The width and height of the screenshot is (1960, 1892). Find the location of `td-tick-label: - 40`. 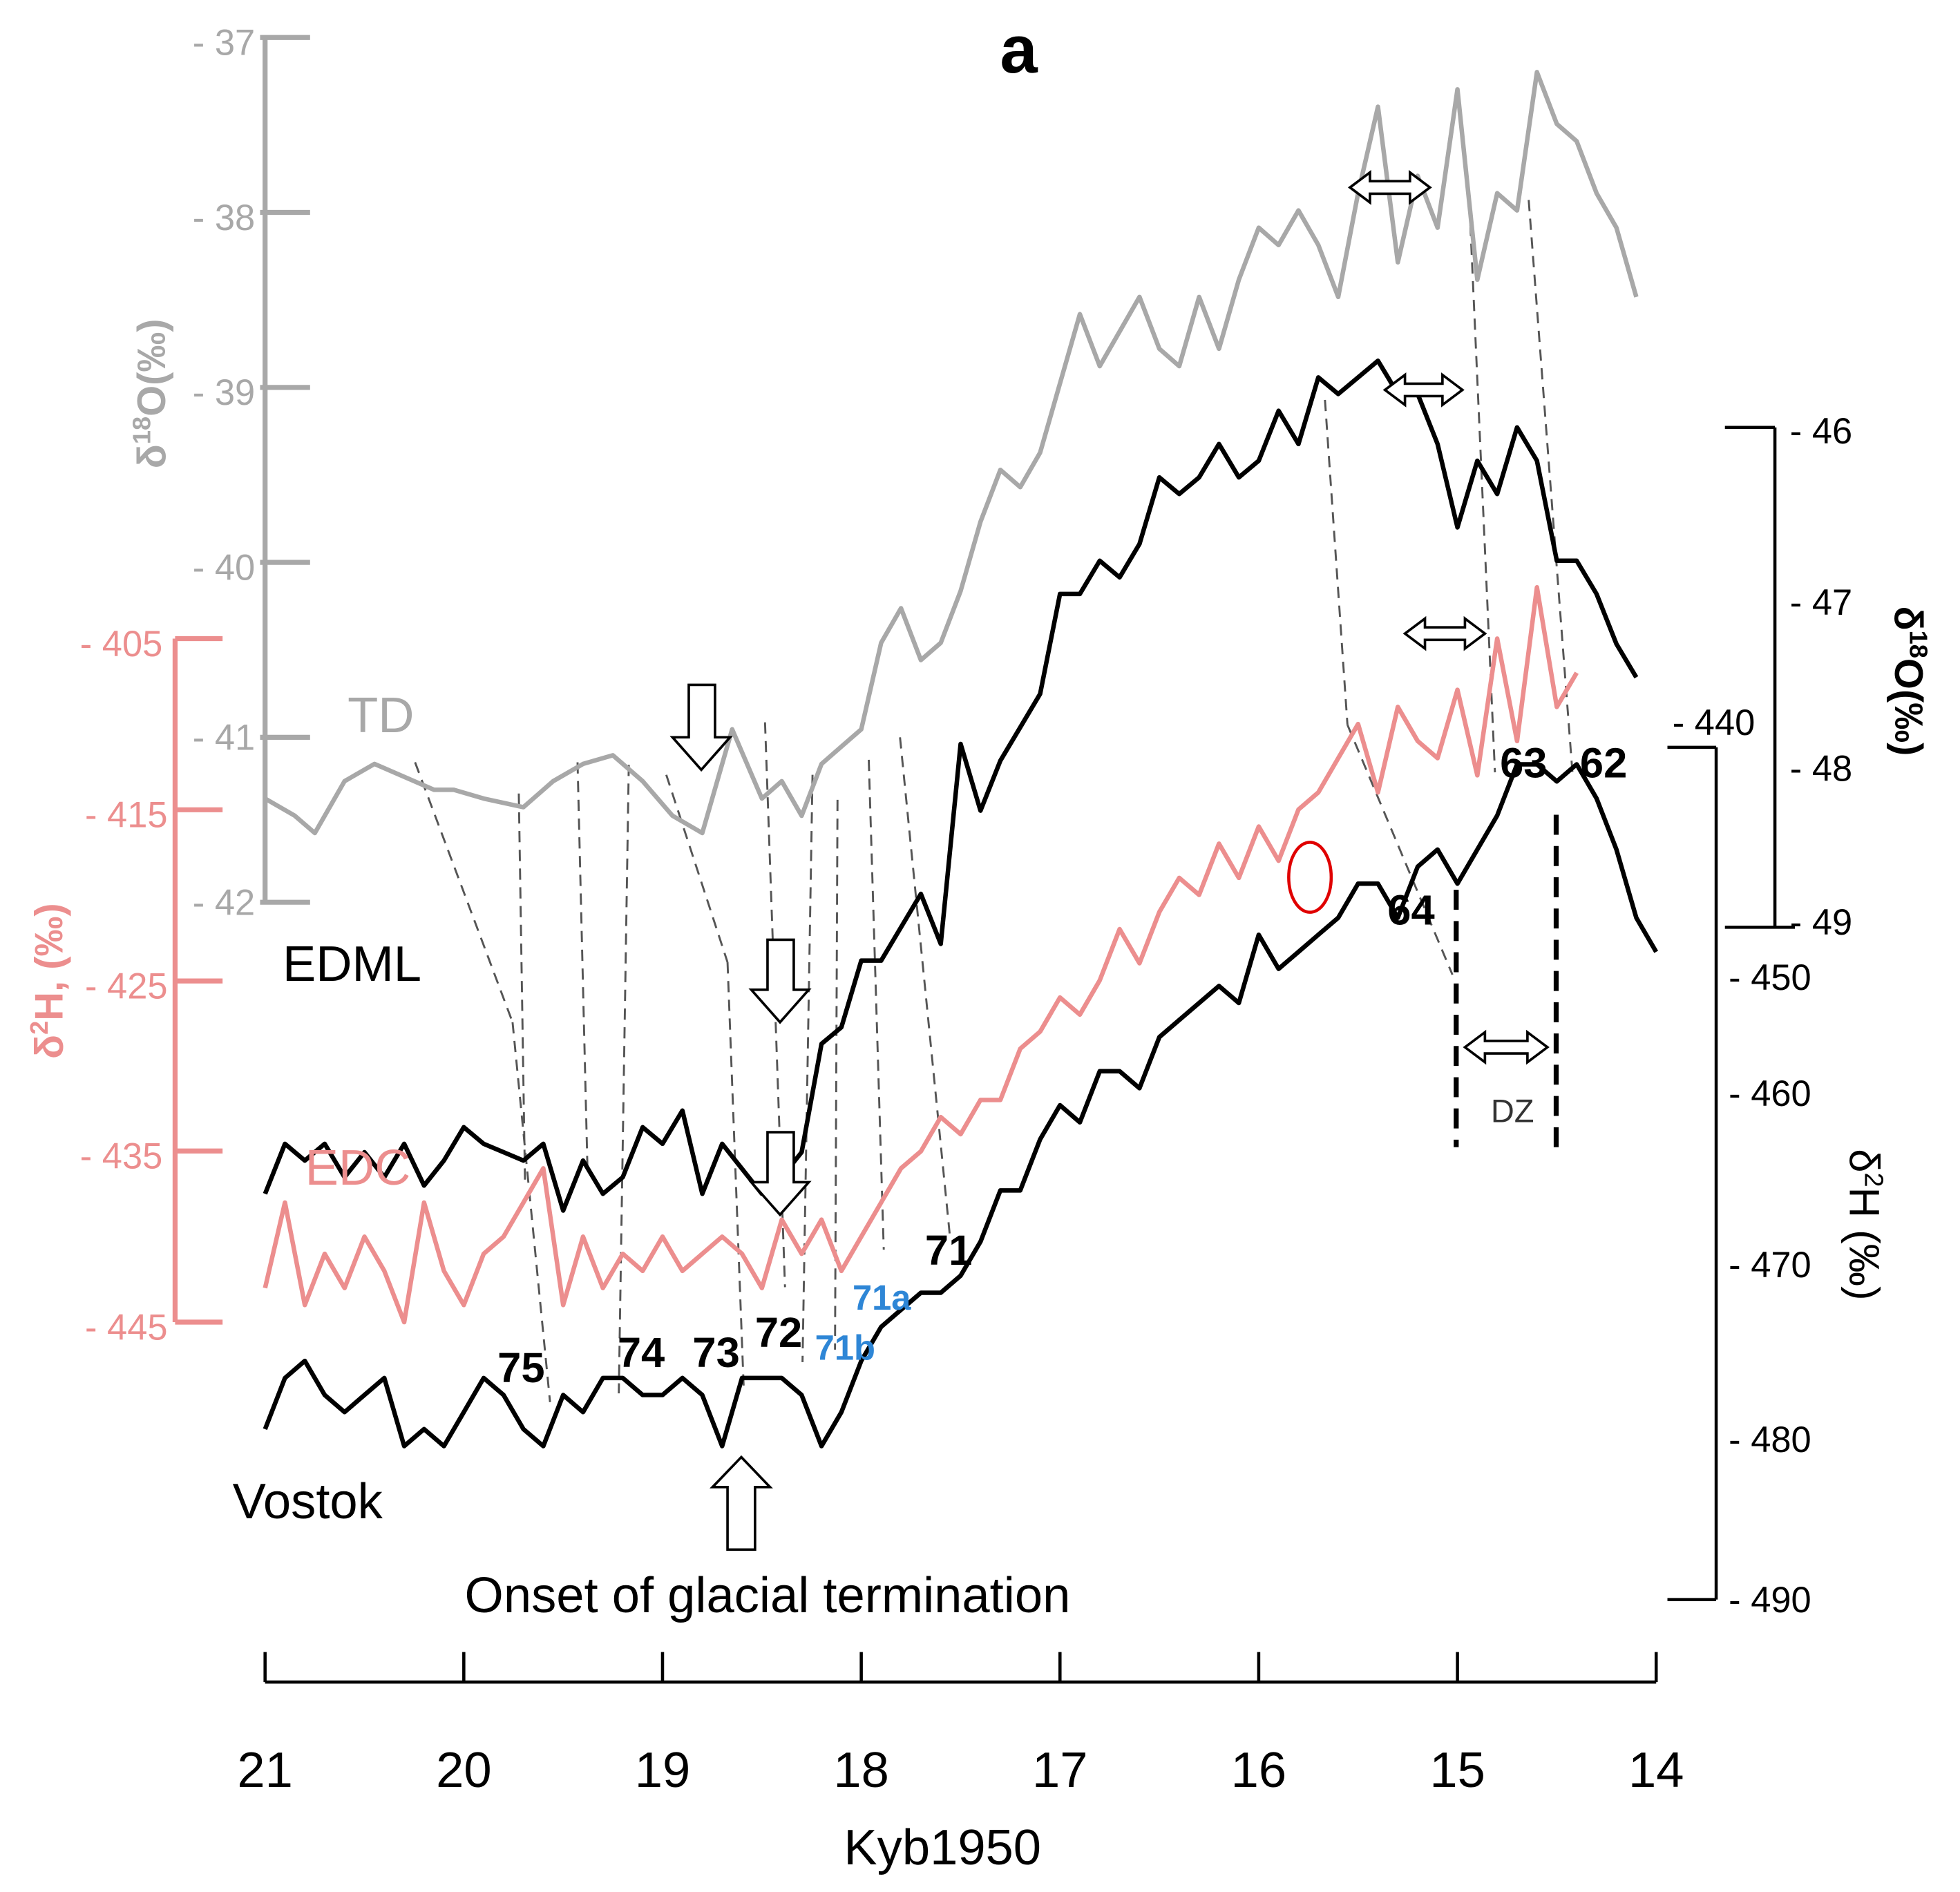

td-tick-label: - 40 is located at coordinates (224, 568).